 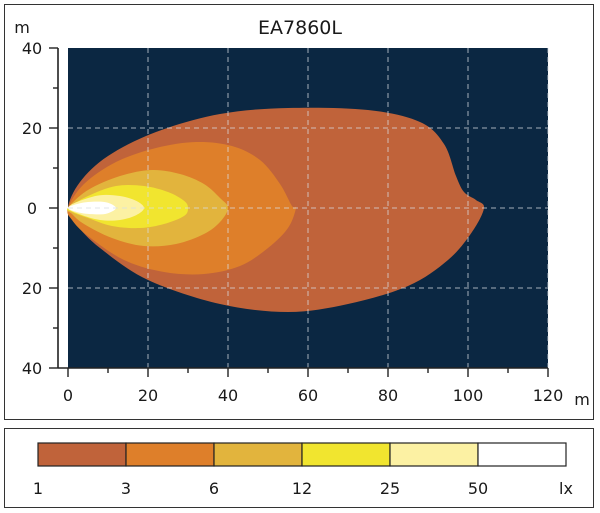 What do you see at coordinates (582, 399) in the screenshot?
I see `x-axis-unit-label: m` at bounding box center [582, 399].